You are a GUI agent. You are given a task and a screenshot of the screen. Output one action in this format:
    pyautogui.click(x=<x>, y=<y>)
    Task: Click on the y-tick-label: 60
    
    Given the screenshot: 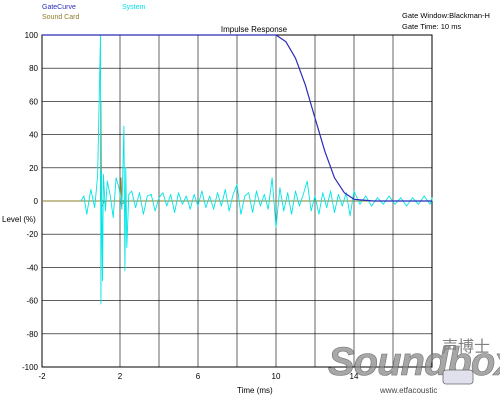 What is the action you would take?
    pyautogui.click(x=33, y=101)
    